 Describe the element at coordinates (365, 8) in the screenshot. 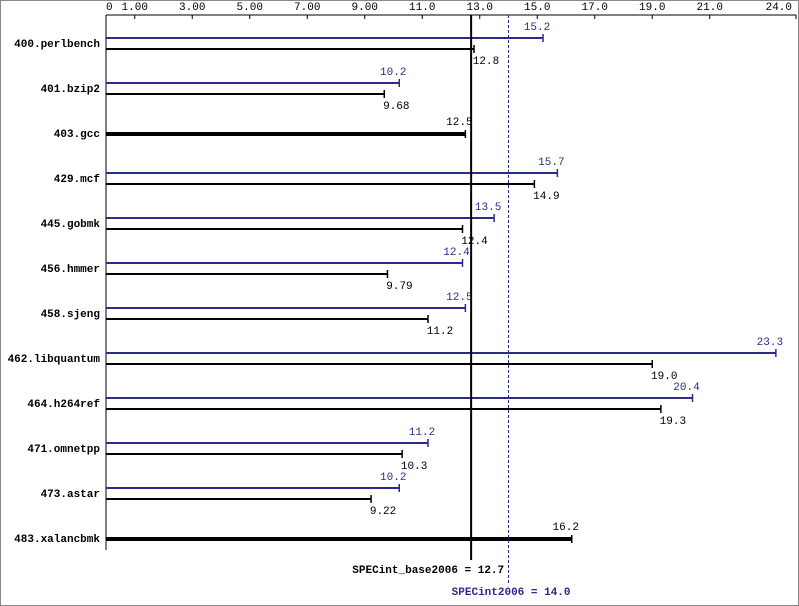

I see `x-tick-label: 9.00` at that location.